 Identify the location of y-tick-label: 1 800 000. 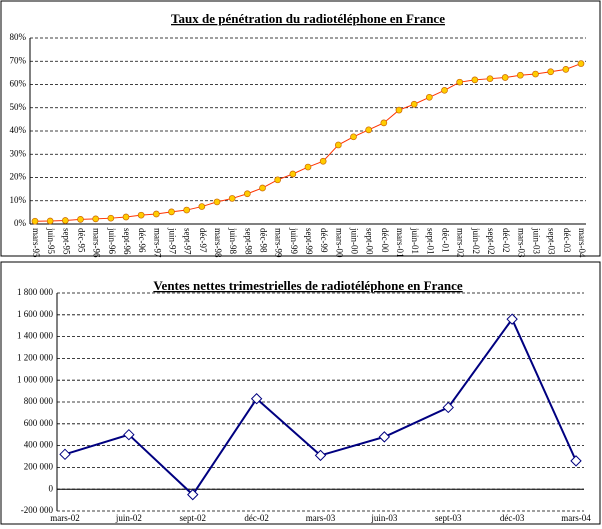
(35, 292).